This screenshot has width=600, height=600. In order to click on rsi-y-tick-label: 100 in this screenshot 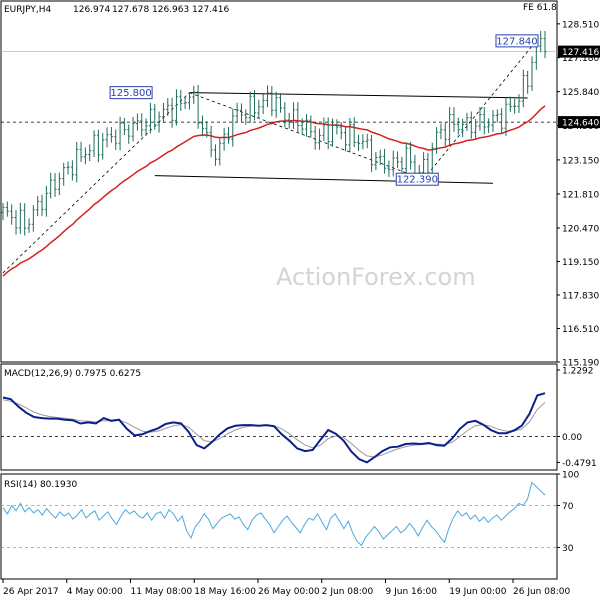, I will do `click(570, 476)`.